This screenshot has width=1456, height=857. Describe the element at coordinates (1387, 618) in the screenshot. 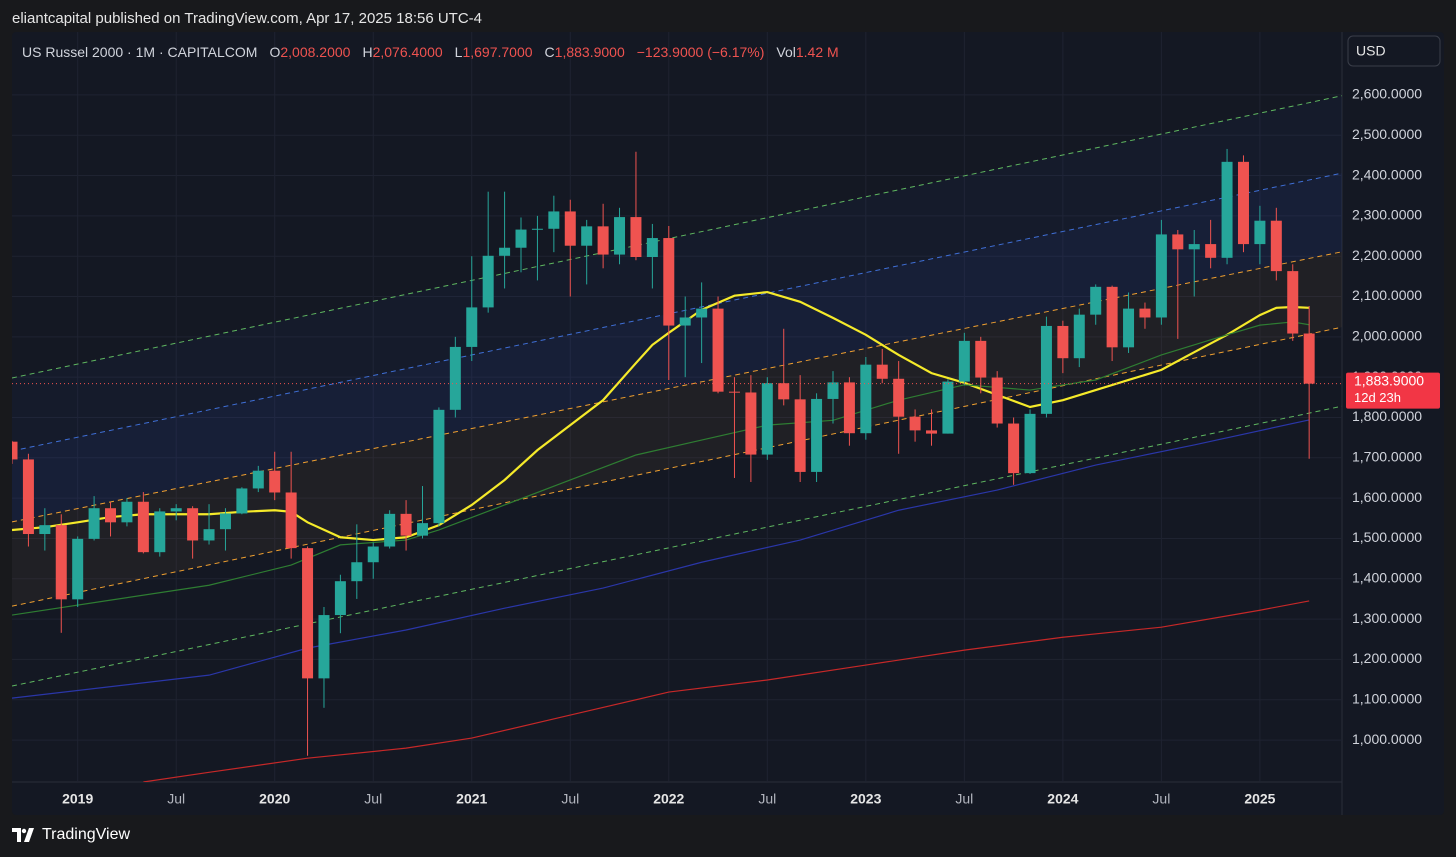

I see `y-tick-label: 1,300.0000` at that location.